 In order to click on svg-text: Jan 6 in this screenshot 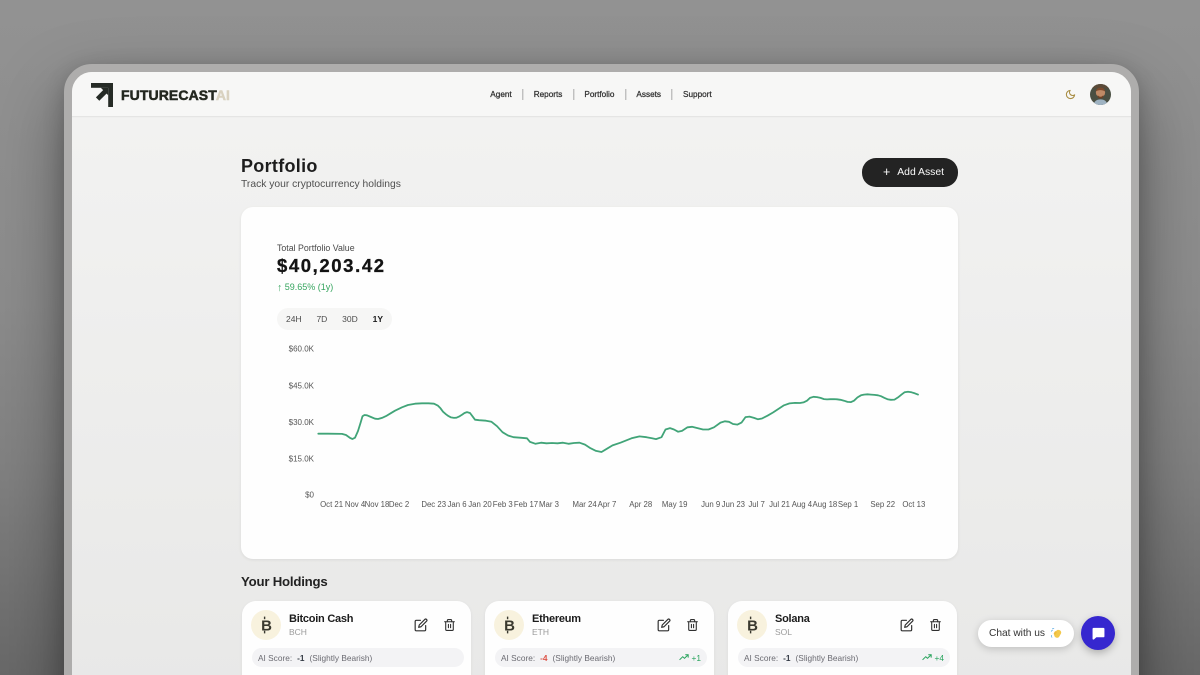, I will do `click(456, 504)`.